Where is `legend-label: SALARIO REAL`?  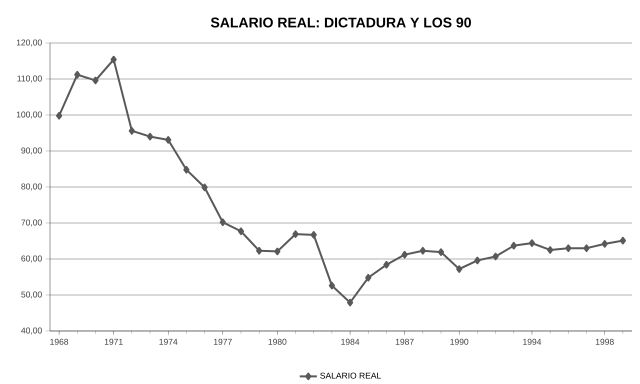
legend-label: SALARIO REAL is located at coordinates (350, 375).